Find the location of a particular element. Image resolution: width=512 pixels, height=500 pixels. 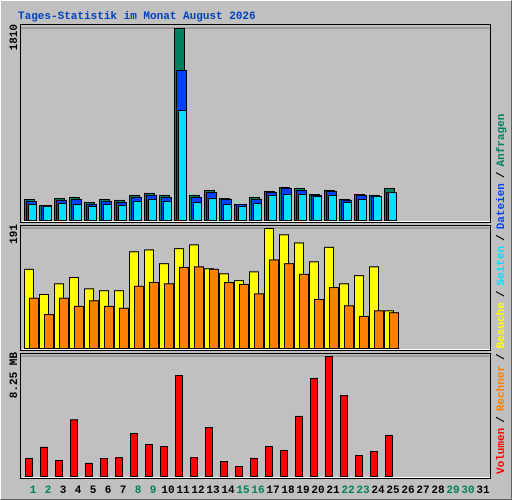

x-tick-label: 4 is located at coordinates (78, 491).